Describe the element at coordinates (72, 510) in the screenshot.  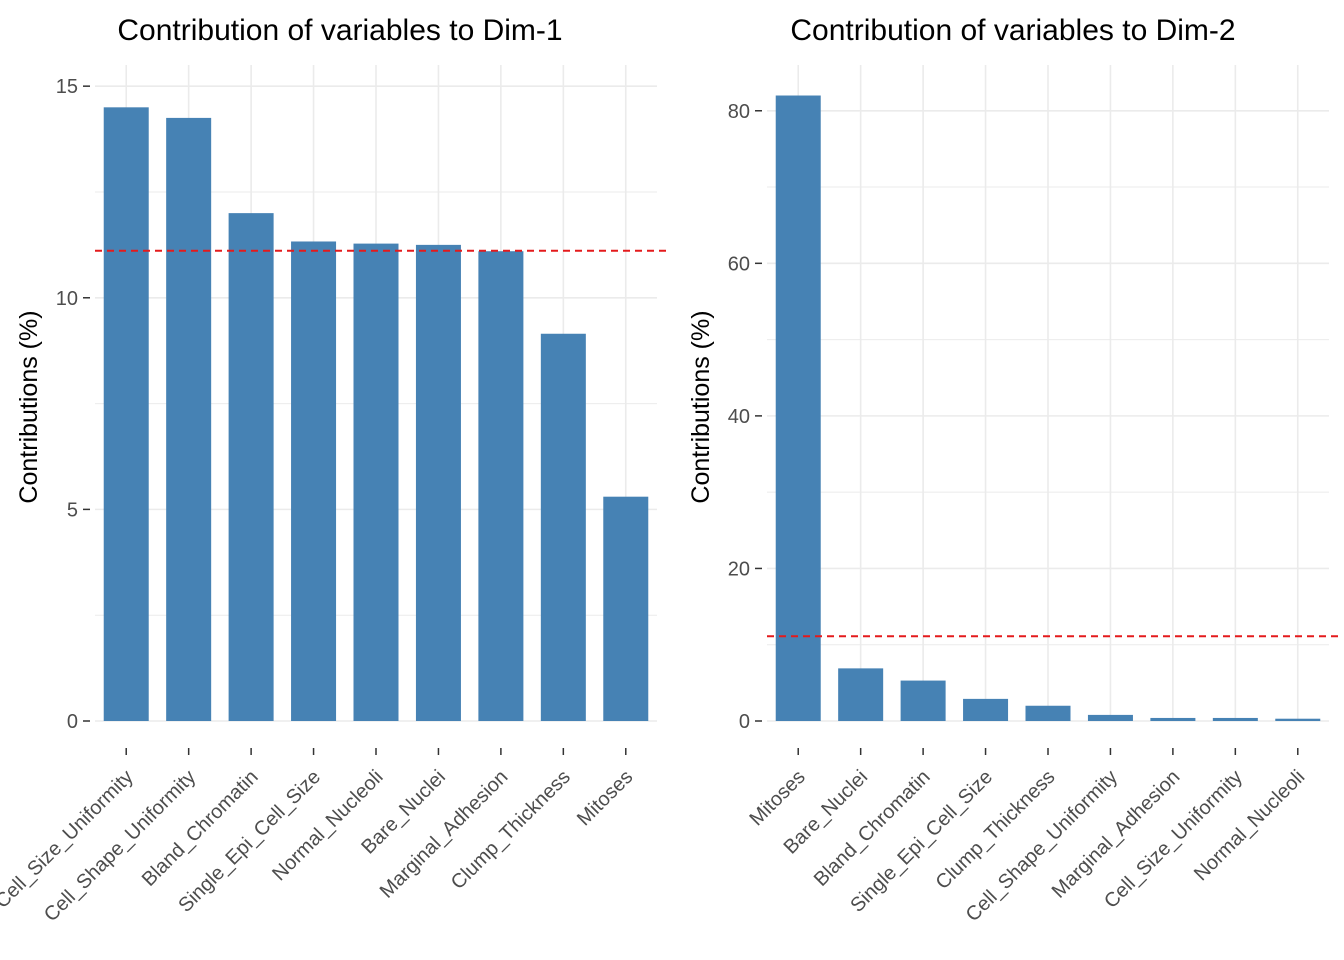
I see `y-tick-label: 5` at that location.